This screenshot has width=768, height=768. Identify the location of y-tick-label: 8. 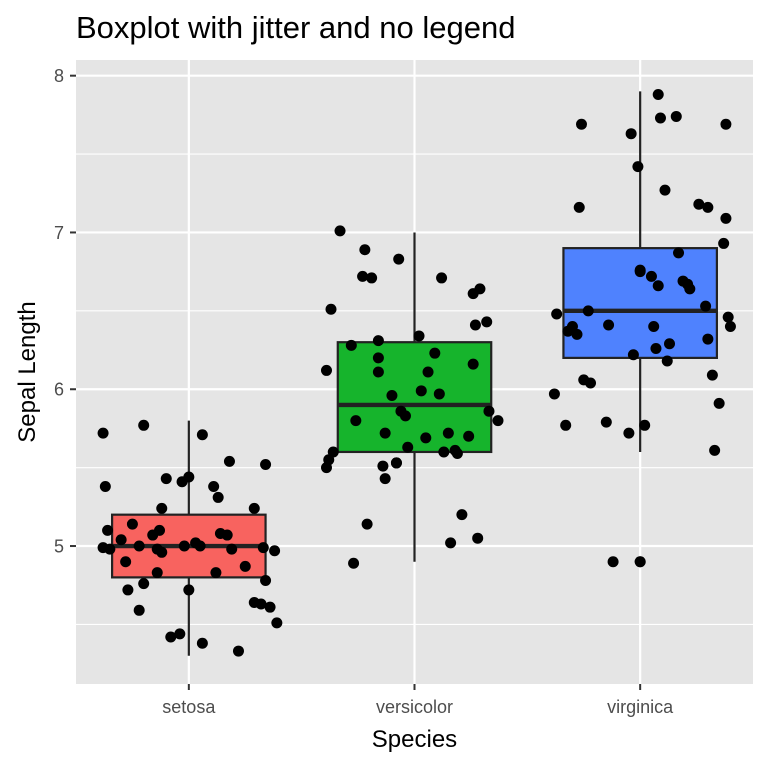
(59, 76).